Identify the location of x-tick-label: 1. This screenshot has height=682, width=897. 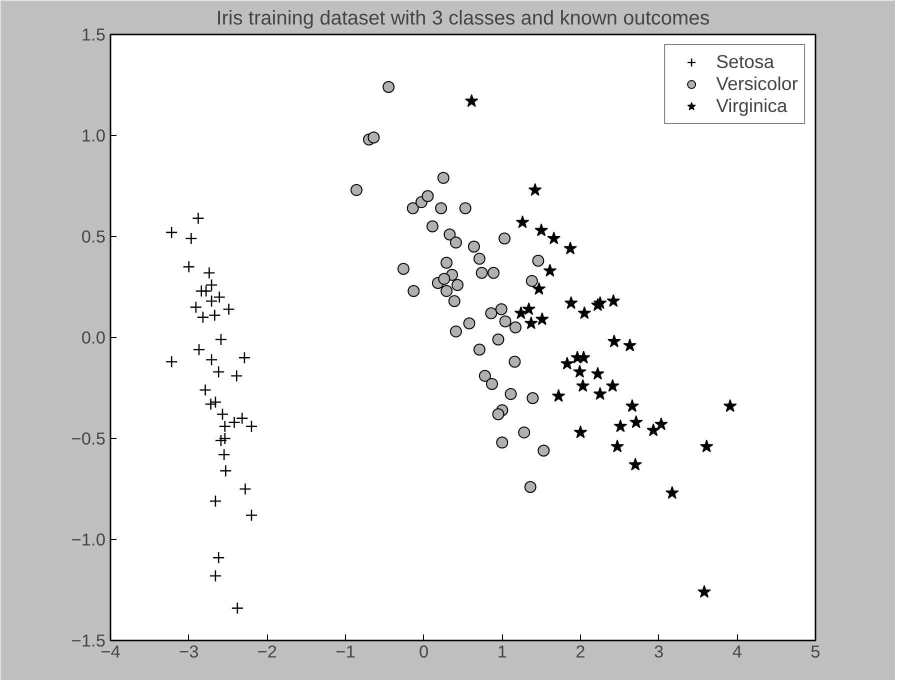
(502, 652).